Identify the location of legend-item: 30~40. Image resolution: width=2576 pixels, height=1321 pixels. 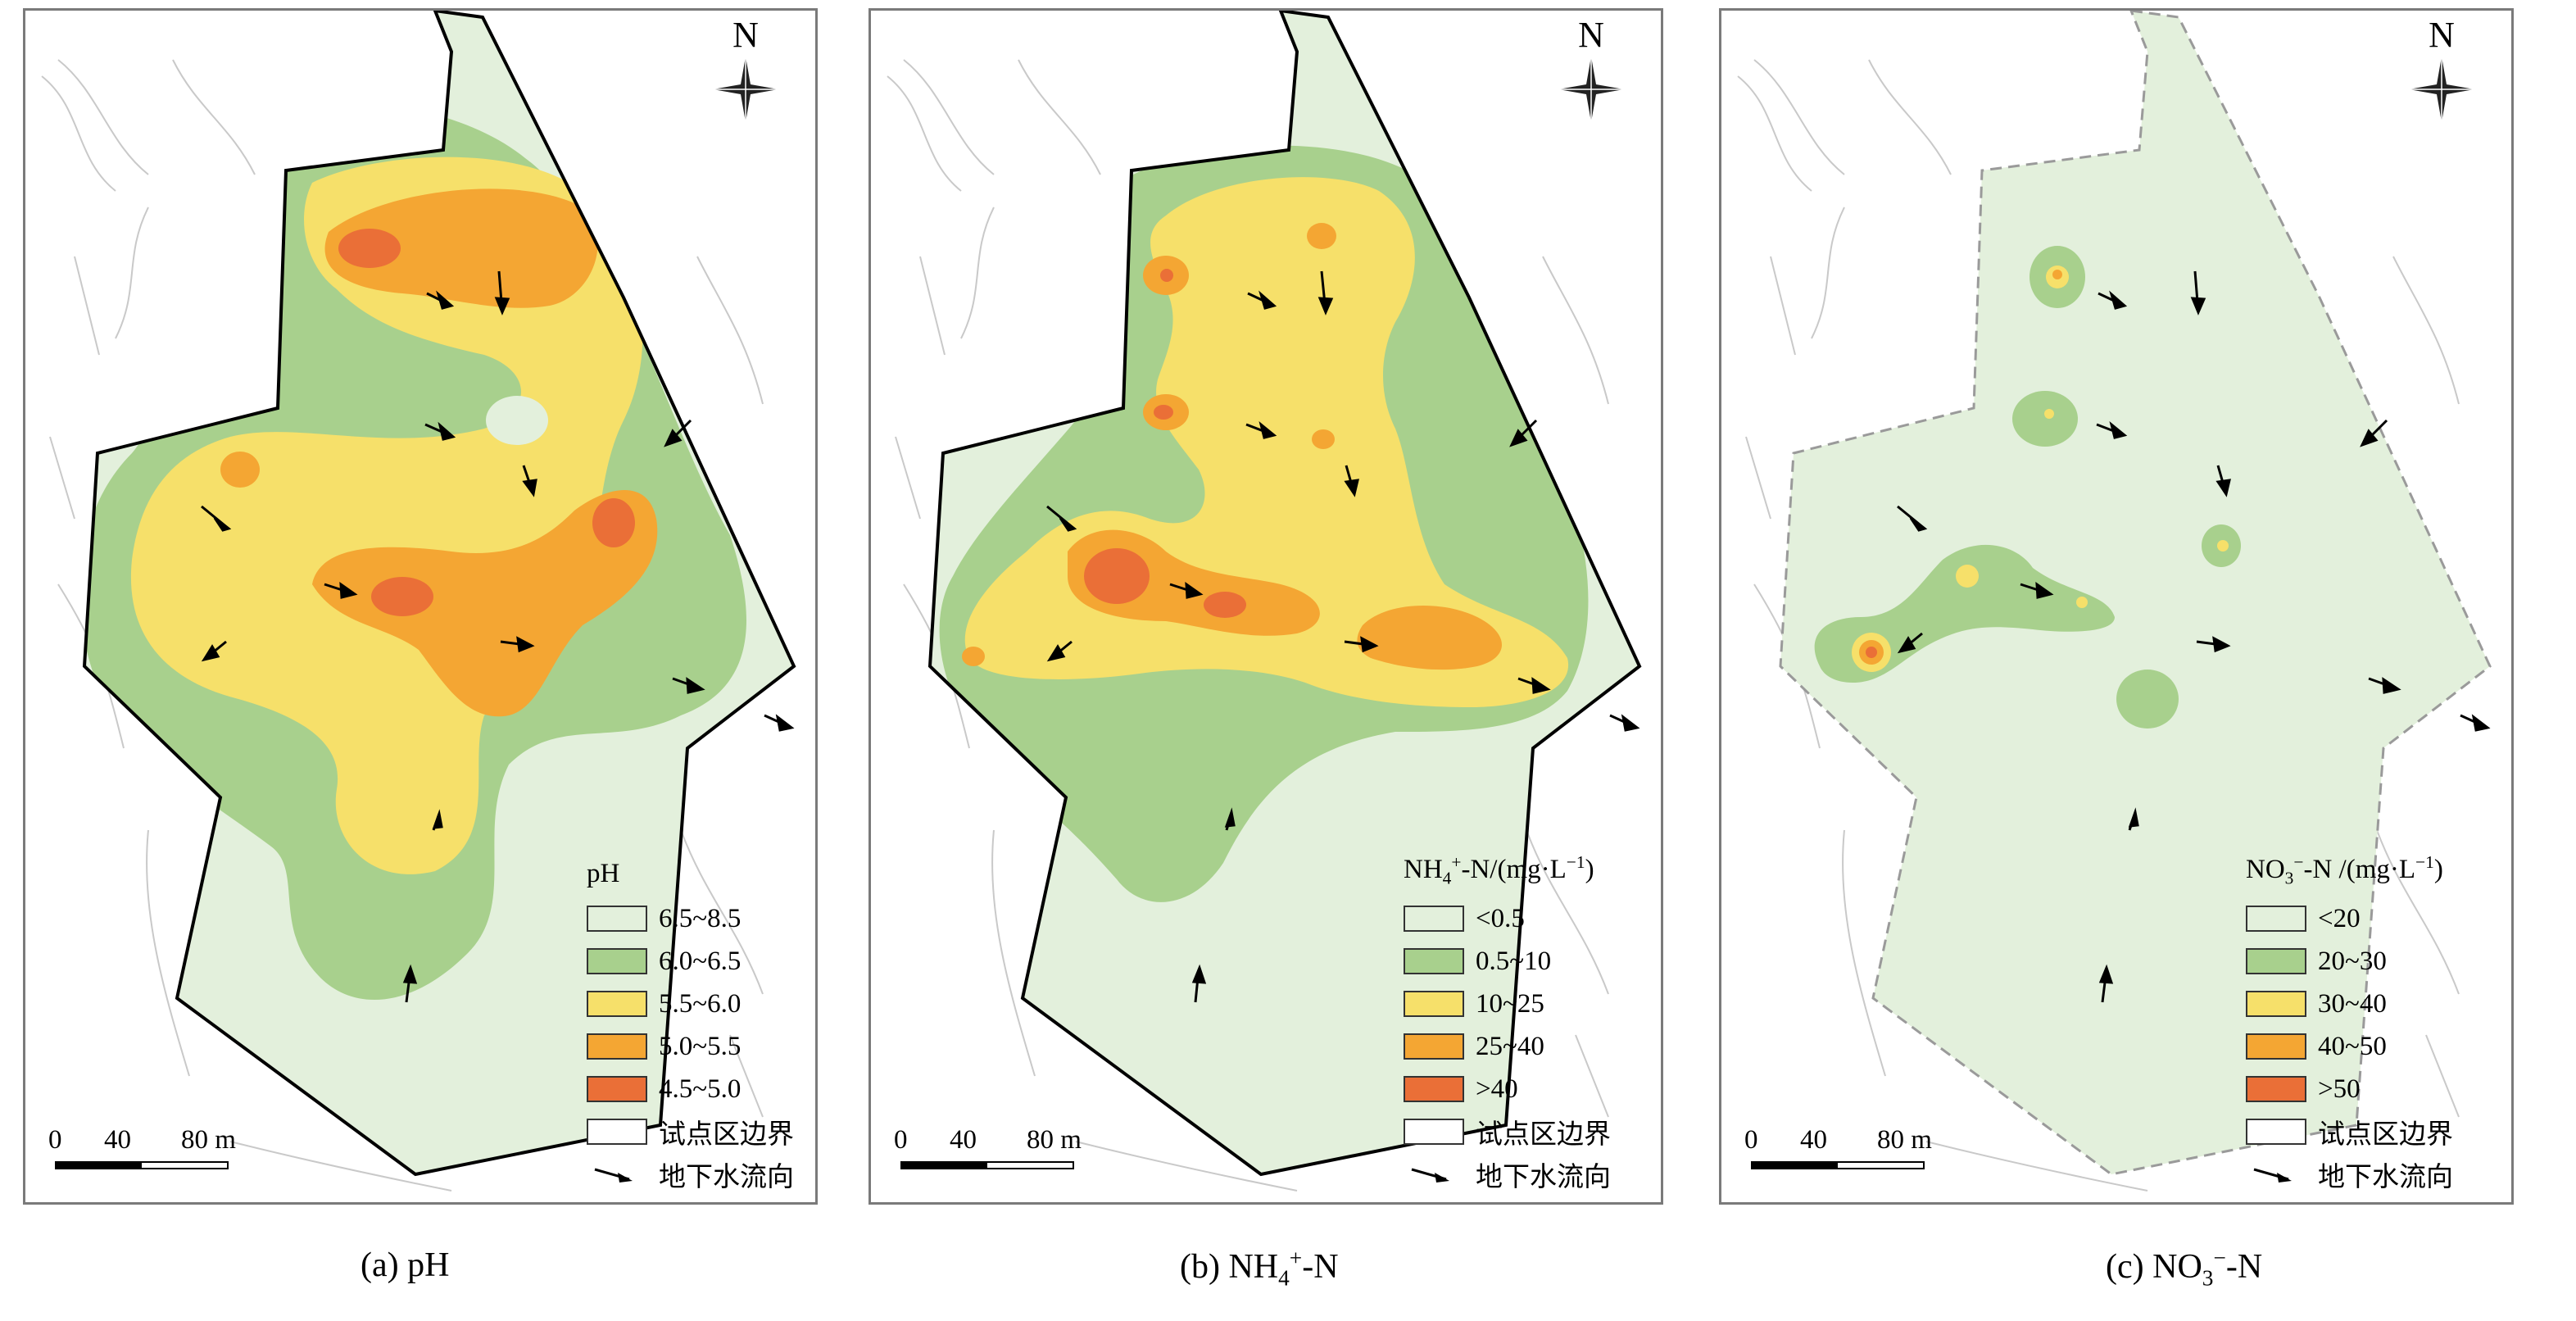
(2373, 1004).